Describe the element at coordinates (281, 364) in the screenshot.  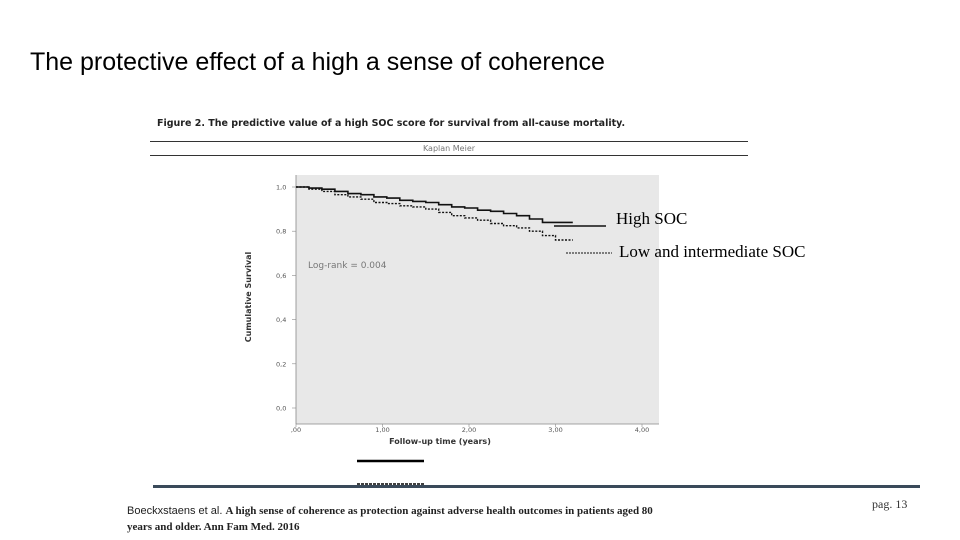
I see `y-tick-label: 0,2` at that location.